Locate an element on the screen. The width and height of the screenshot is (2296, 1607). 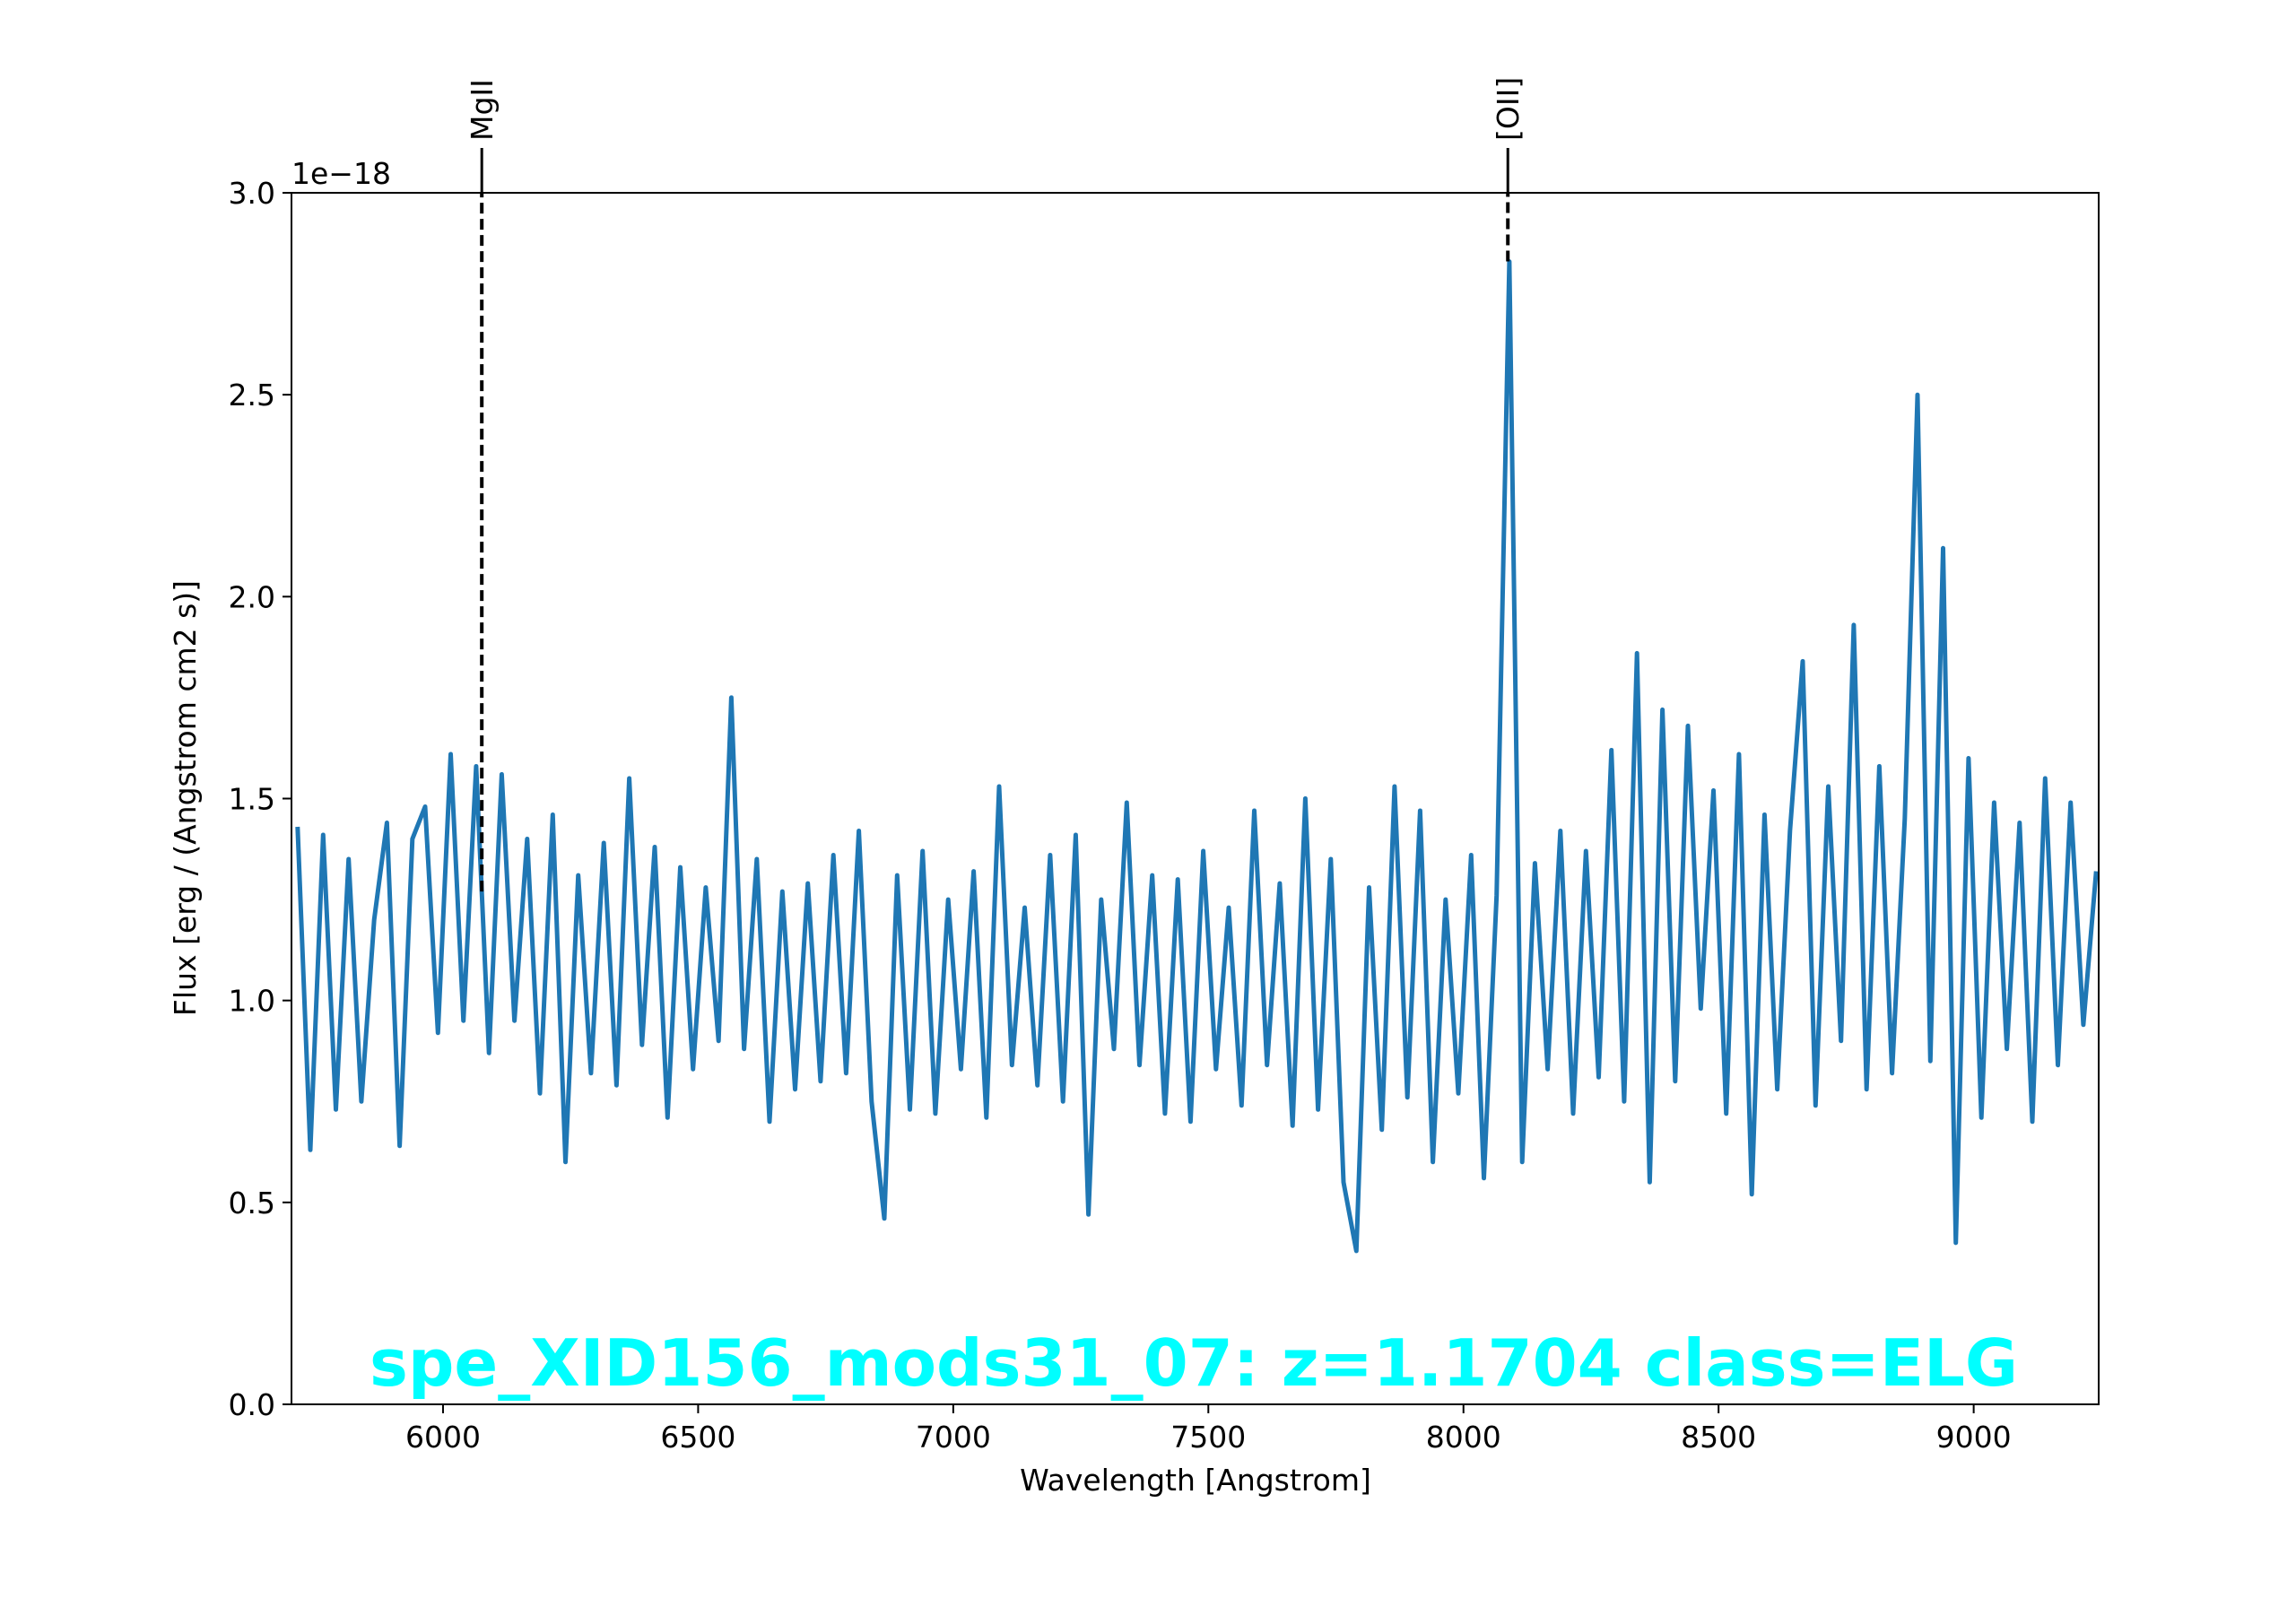
y-tick-label: 0.5 is located at coordinates (252, 1203).